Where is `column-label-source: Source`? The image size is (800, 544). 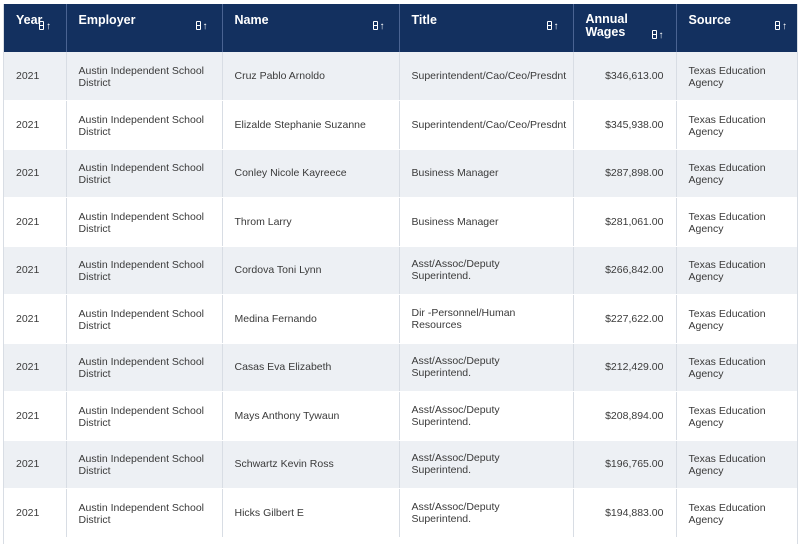 column-label-source: Source is located at coordinates (709, 20).